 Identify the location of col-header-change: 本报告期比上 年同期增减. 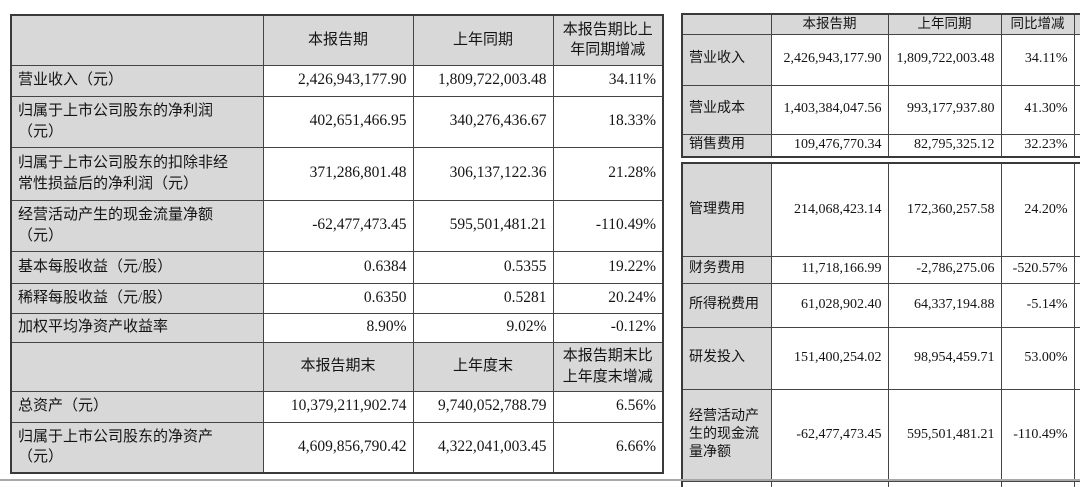
(608, 40).